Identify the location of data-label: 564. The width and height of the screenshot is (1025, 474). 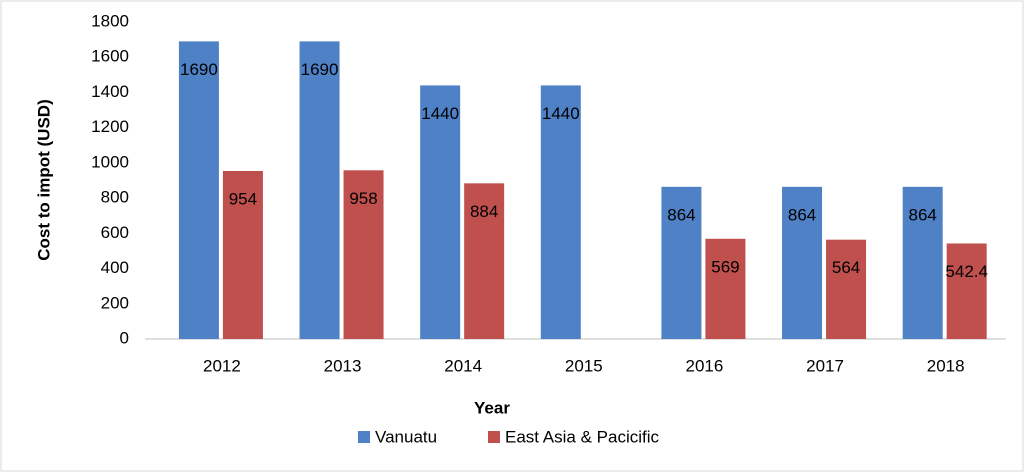
(846, 267).